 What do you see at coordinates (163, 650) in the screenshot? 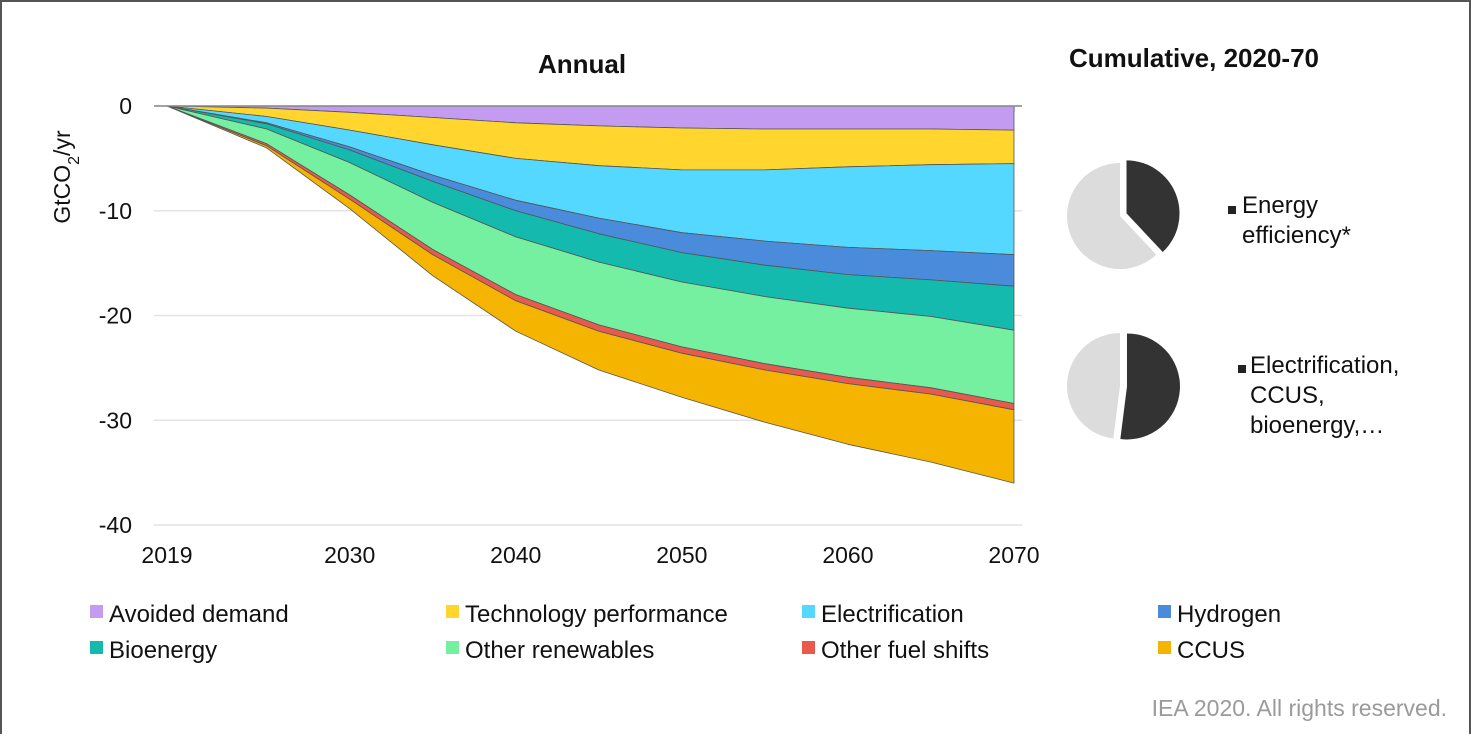
I see `legend-label: Bioenergy` at bounding box center [163, 650].